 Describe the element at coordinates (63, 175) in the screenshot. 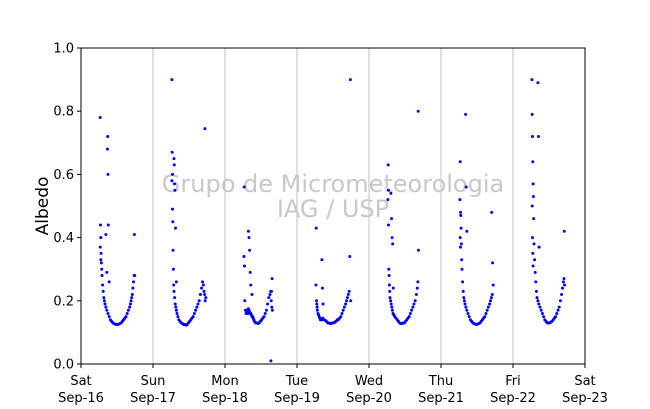

I see `y-tick-label: 0.6` at that location.